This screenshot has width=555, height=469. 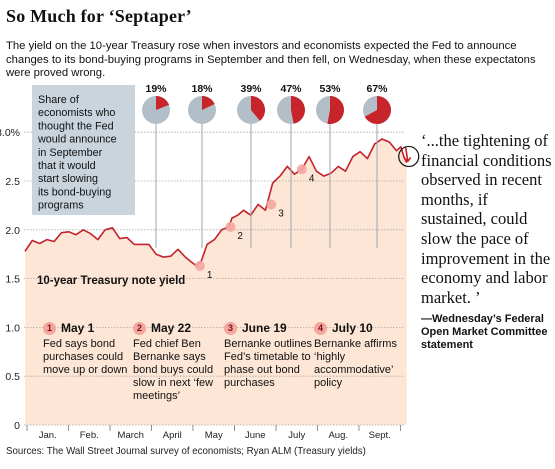 I want to click on drop-arrow, so click(x=407, y=155).